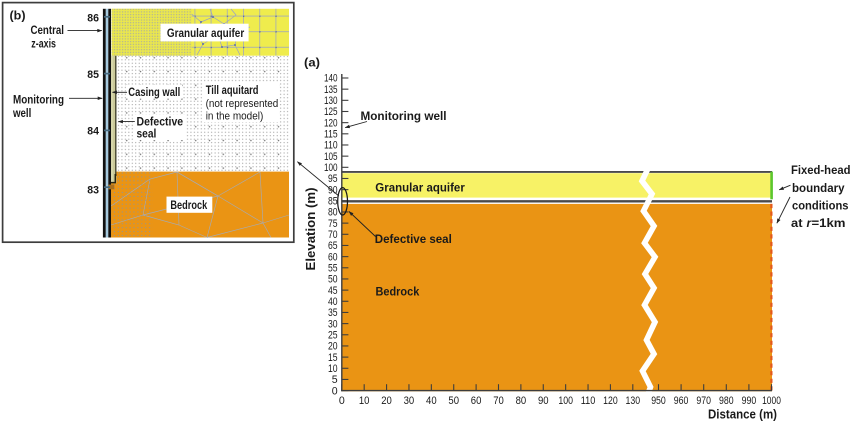 The image size is (850, 422). Describe the element at coordinates (235, 116) in the screenshot. I see `svg-text: in the model)` at that location.